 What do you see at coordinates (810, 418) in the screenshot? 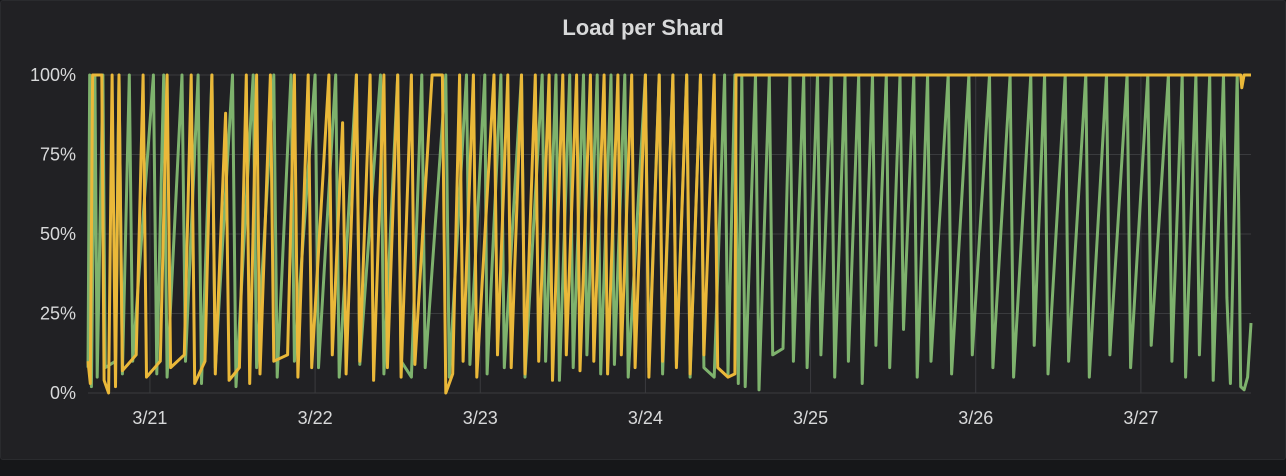
I see `x-tick-label: 3/25` at bounding box center [810, 418].